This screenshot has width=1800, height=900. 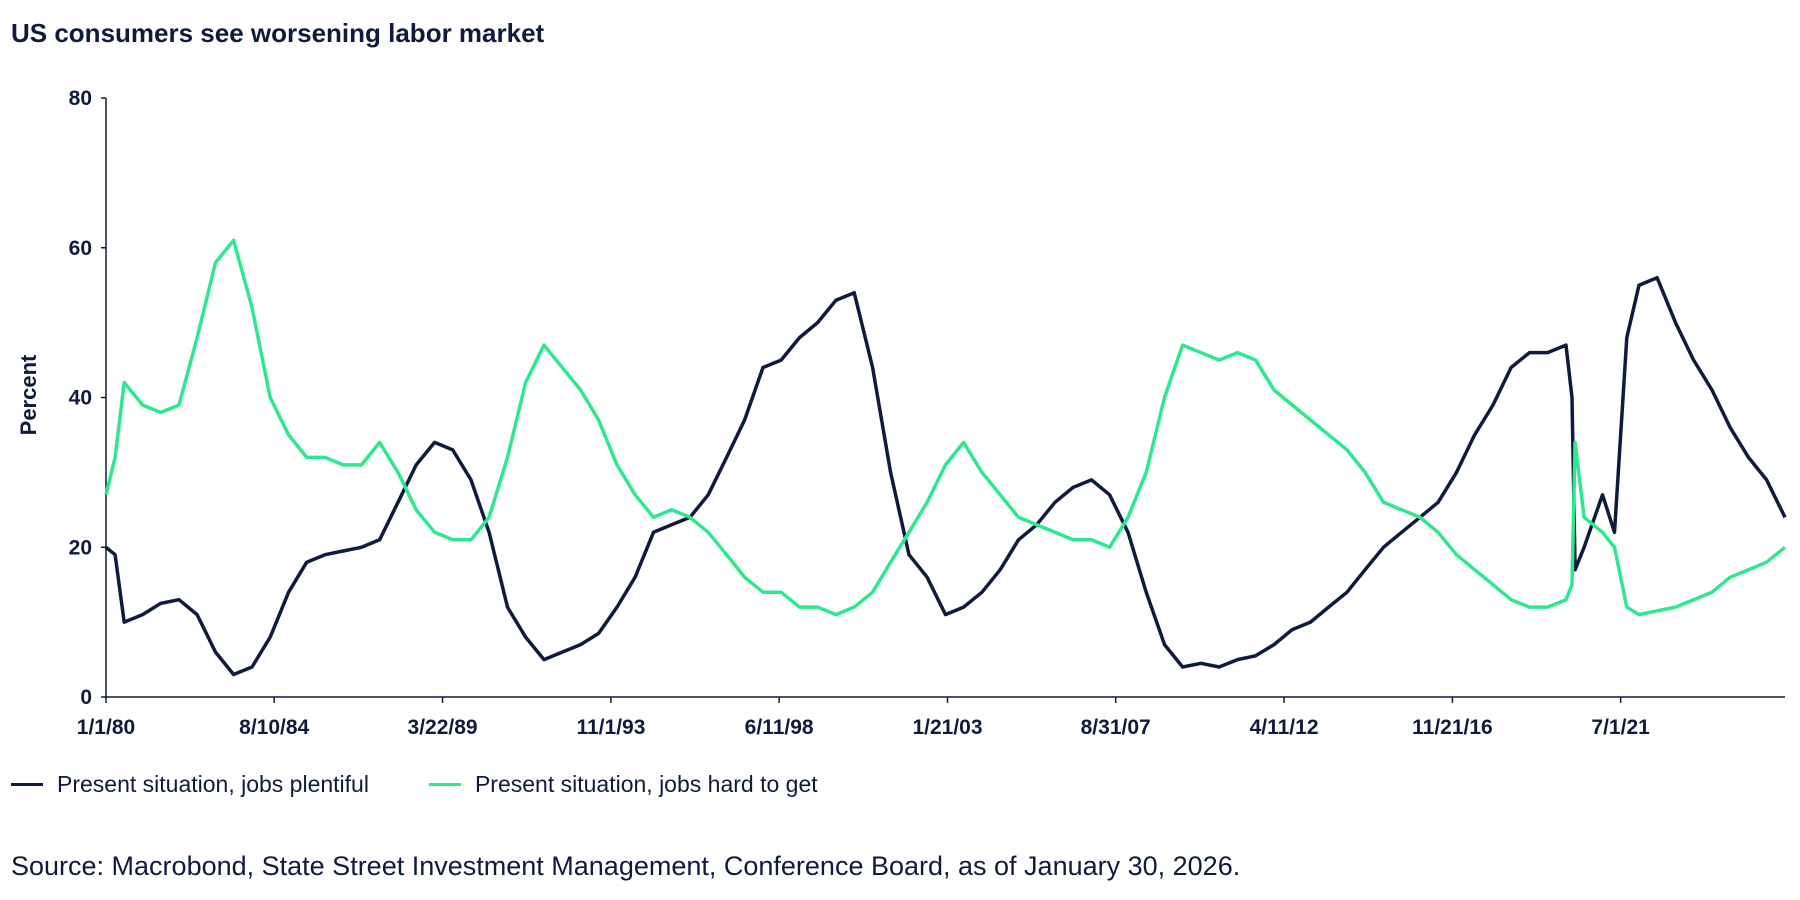 I want to click on y-axis-label: Percent, so click(x=28, y=394).